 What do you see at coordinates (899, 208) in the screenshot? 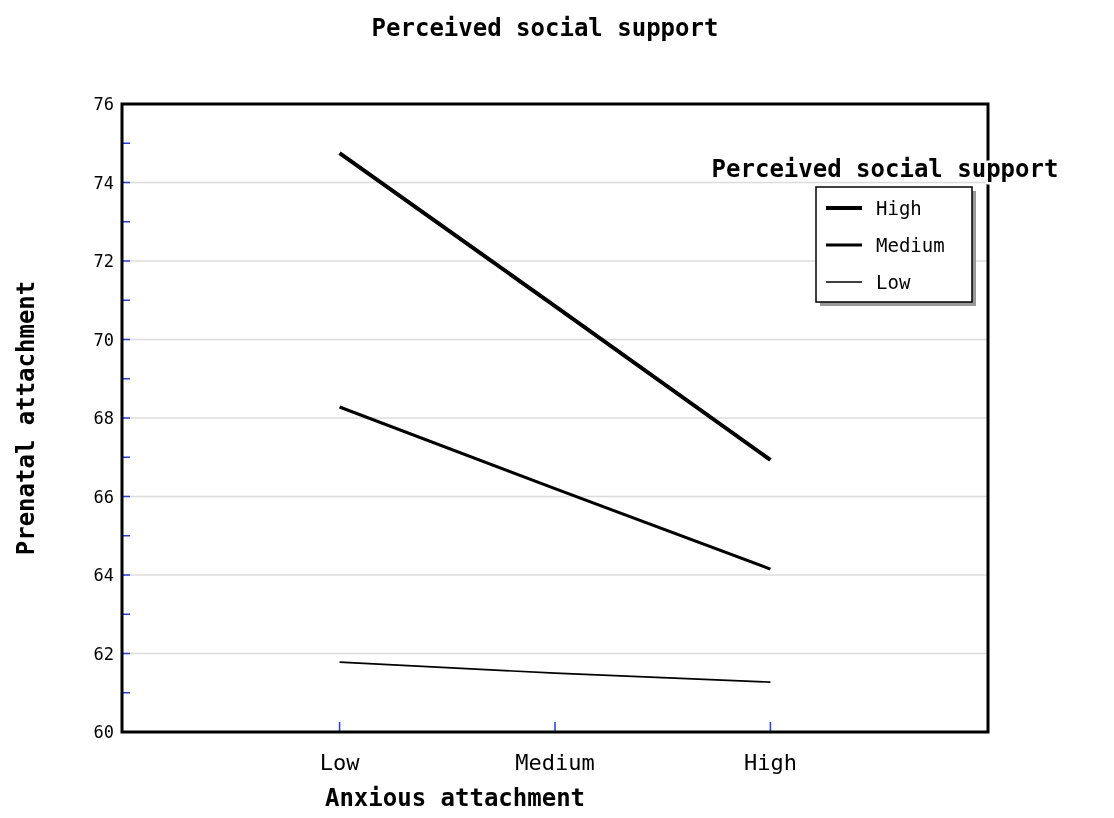
I see `legend-label: High` at bounding box center [899, 208].